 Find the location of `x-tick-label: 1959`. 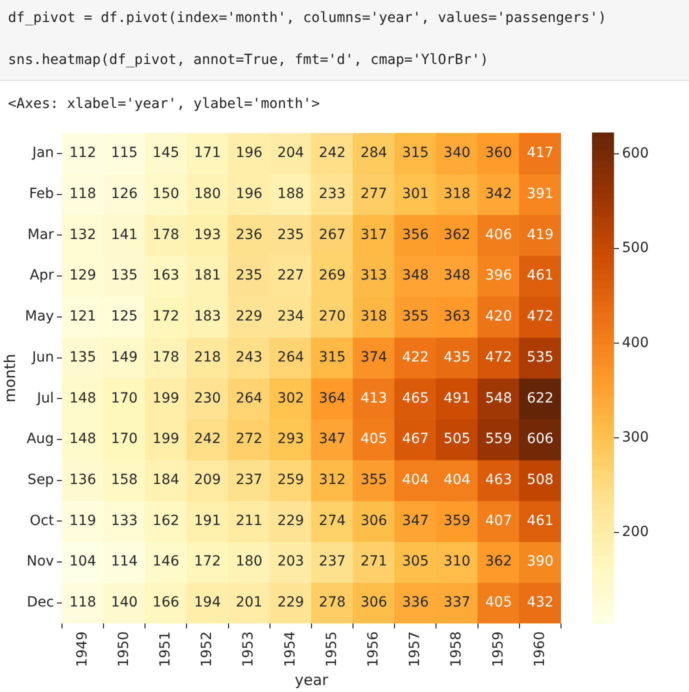

x-tick-label: 1959 is located at coordinates (498, 649).